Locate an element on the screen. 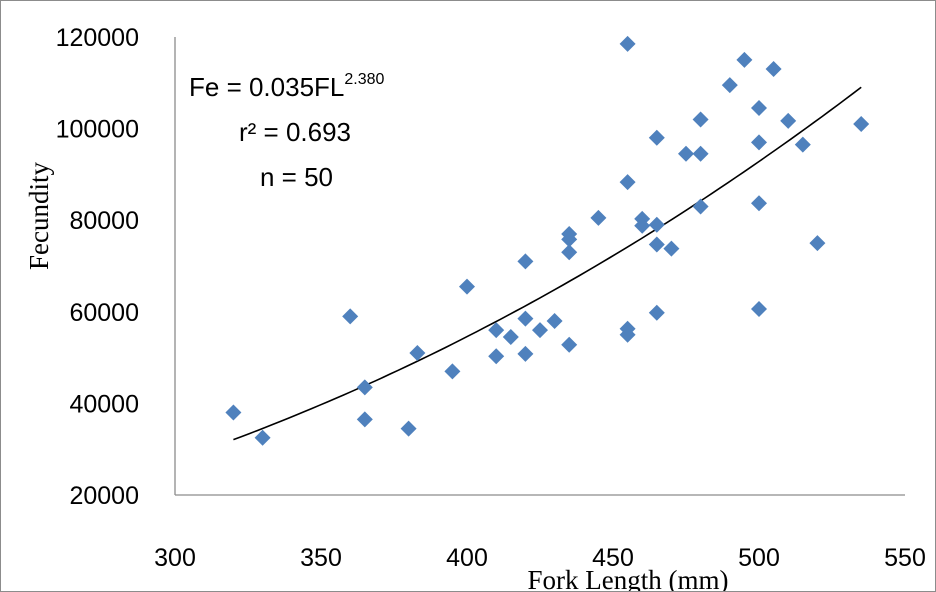 This screenshot has height=592, width=936. y-tick-label: 120000 is located at coordinates (97, 38).